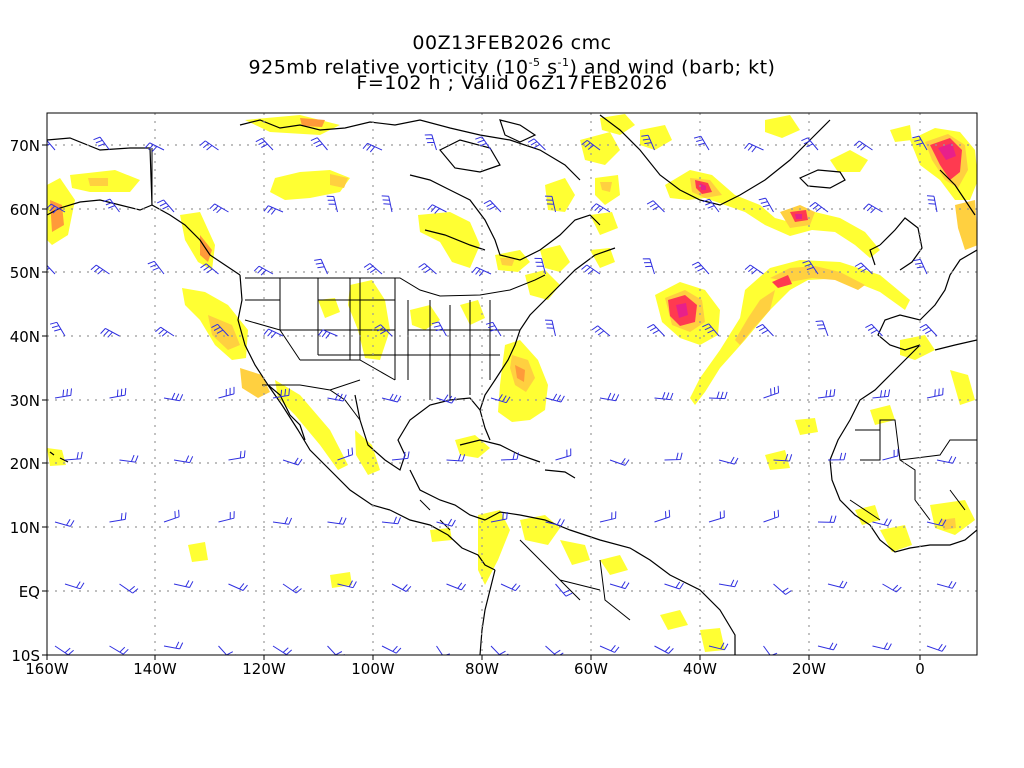 This screenshot has height=768, width=1024. I want to click on border-state, so click(262, 315).